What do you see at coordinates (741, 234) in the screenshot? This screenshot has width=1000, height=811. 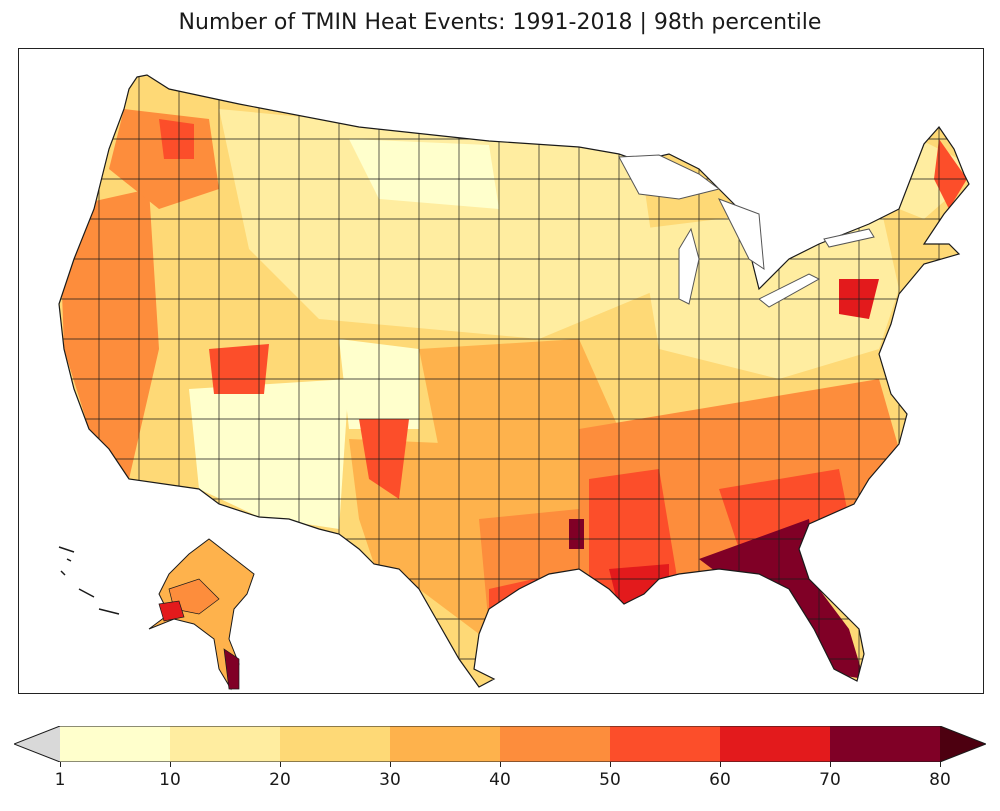 I see `lake-huron` at bounding box center [741, 234].